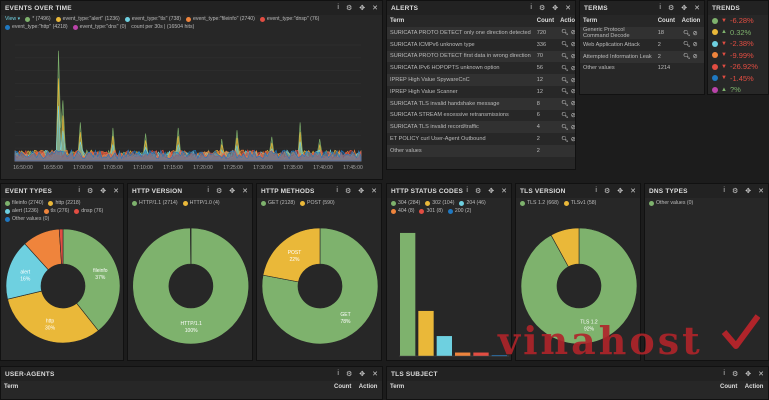  What do you see at coordinates (13, 19) in the screenshot?
I see `view-dropdown: View ▾` at bounding box center [13, 19].